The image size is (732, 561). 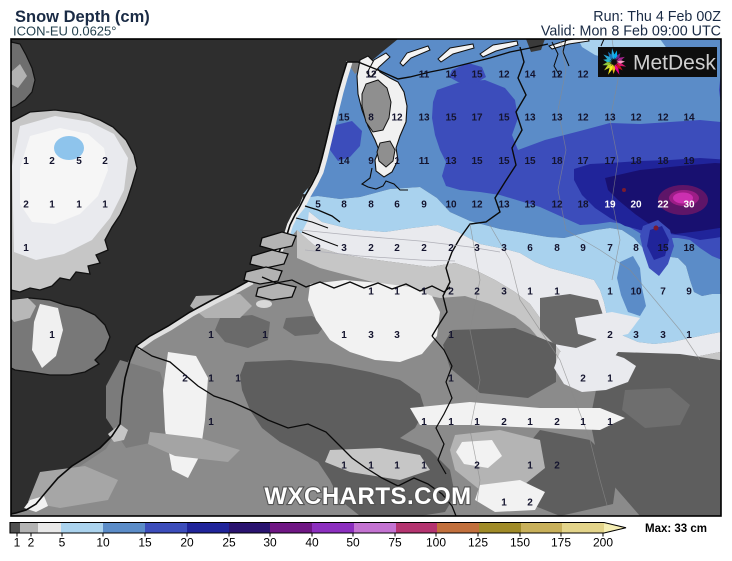 I want to click on svg-text: 200, so click(x=603, y=543).